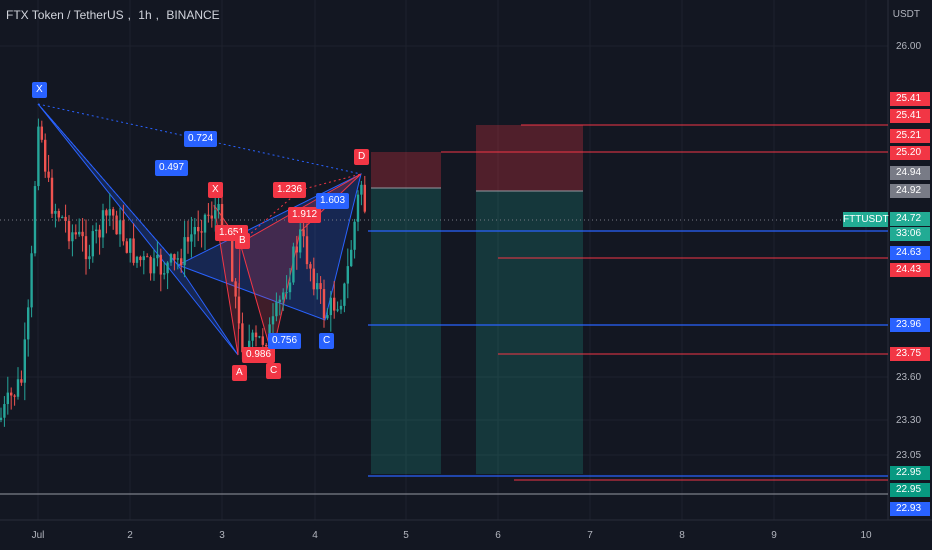 The image size is (932, 550). Describe the element at coordinates (242, 241) in the screenshot. I see `pattern-label-b: B` at that location.